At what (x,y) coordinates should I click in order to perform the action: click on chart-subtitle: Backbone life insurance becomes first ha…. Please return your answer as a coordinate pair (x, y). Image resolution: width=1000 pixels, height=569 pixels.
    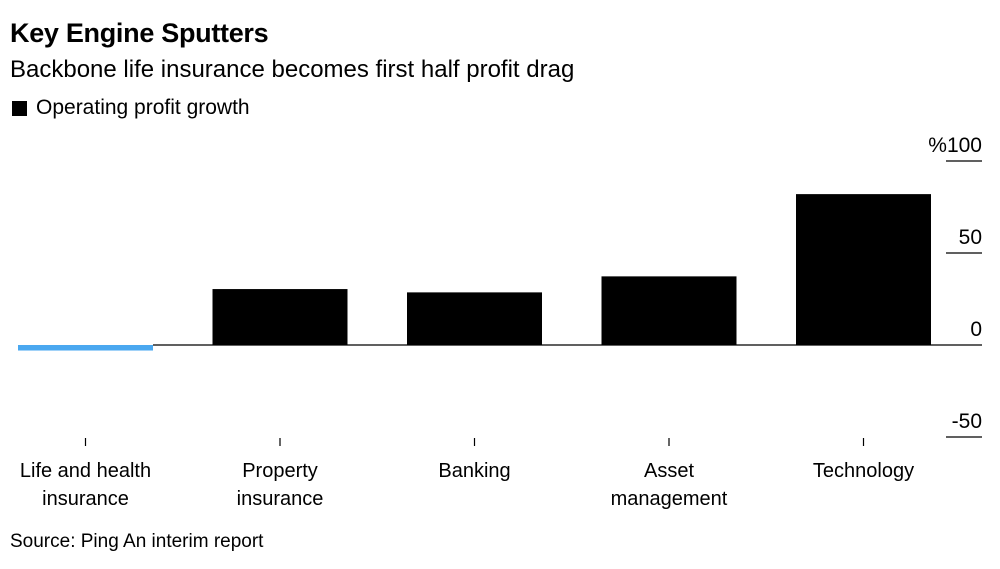
    Looking at the image, I should click on (292, 69).